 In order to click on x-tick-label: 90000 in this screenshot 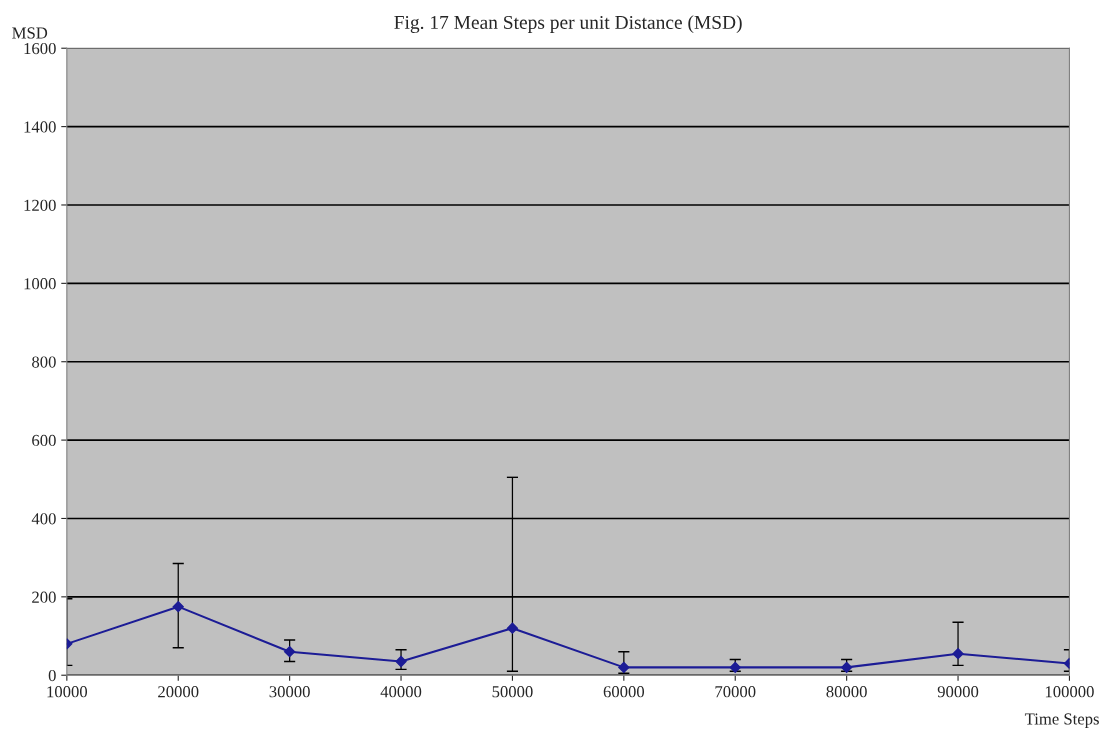, I will do `click(958, 692)`.